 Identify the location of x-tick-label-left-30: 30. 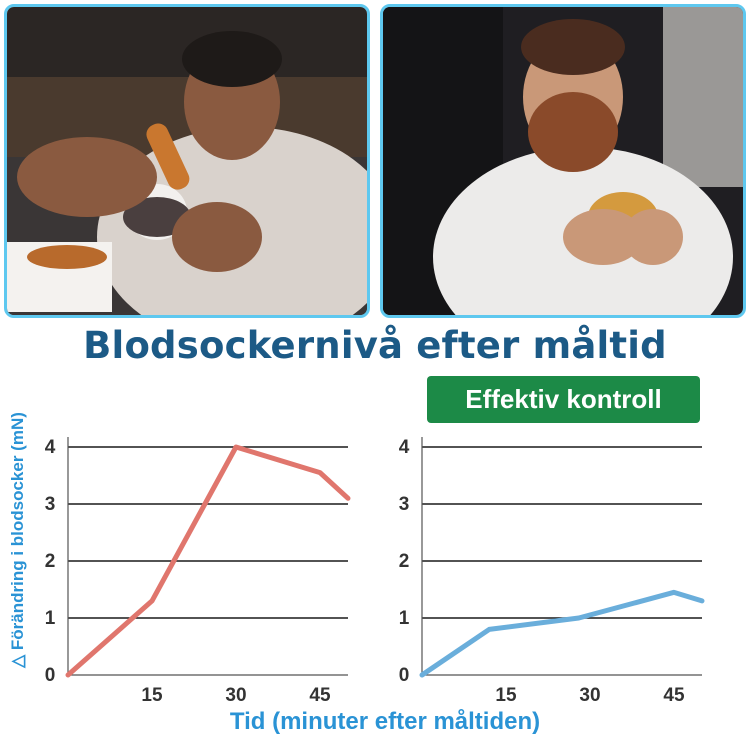
(235, 695).